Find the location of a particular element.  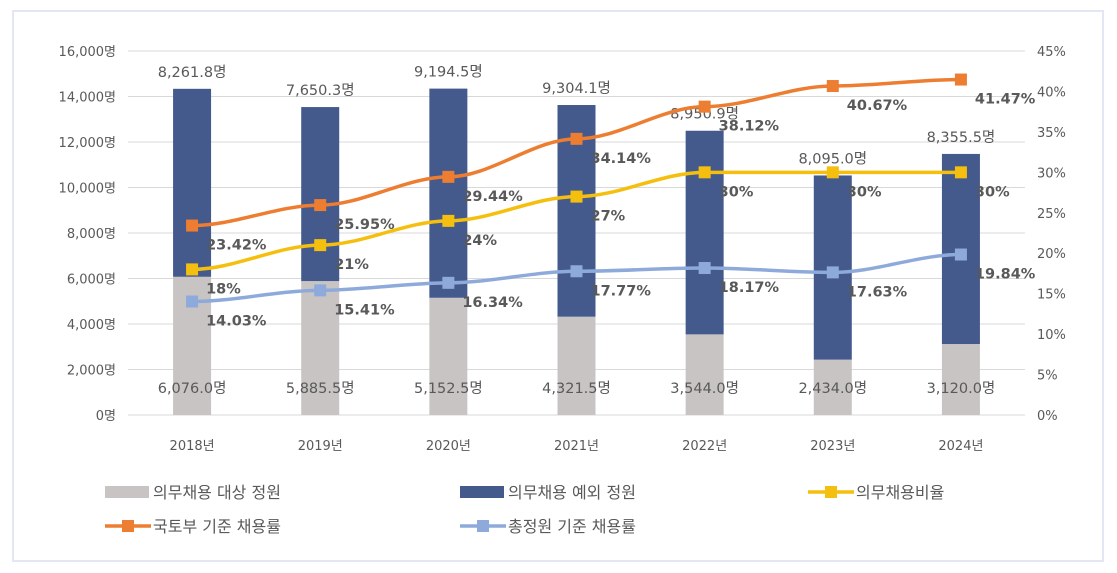

line-data-label: 18.17% is located at coordinates (749, 288).